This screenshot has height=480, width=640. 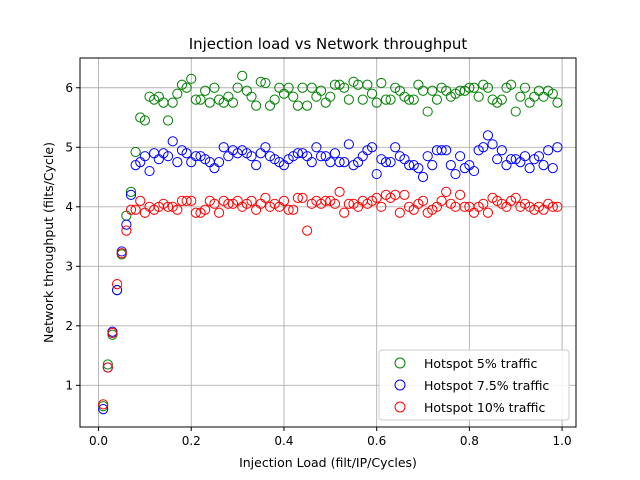 What do you see at coordinates (328, 44) in the screenshot?
I see `chart-title: Injection load vs Network throughput` at bounding box center [328, 44].